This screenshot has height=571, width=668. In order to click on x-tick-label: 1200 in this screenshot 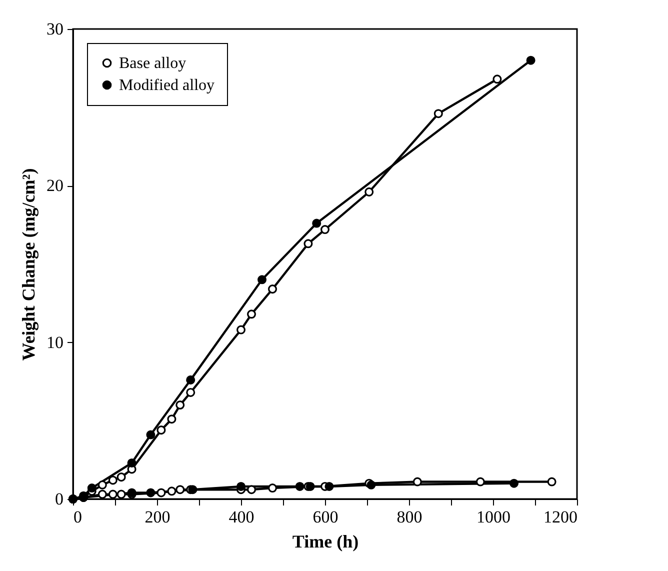, I will do `click(561, 517)`.